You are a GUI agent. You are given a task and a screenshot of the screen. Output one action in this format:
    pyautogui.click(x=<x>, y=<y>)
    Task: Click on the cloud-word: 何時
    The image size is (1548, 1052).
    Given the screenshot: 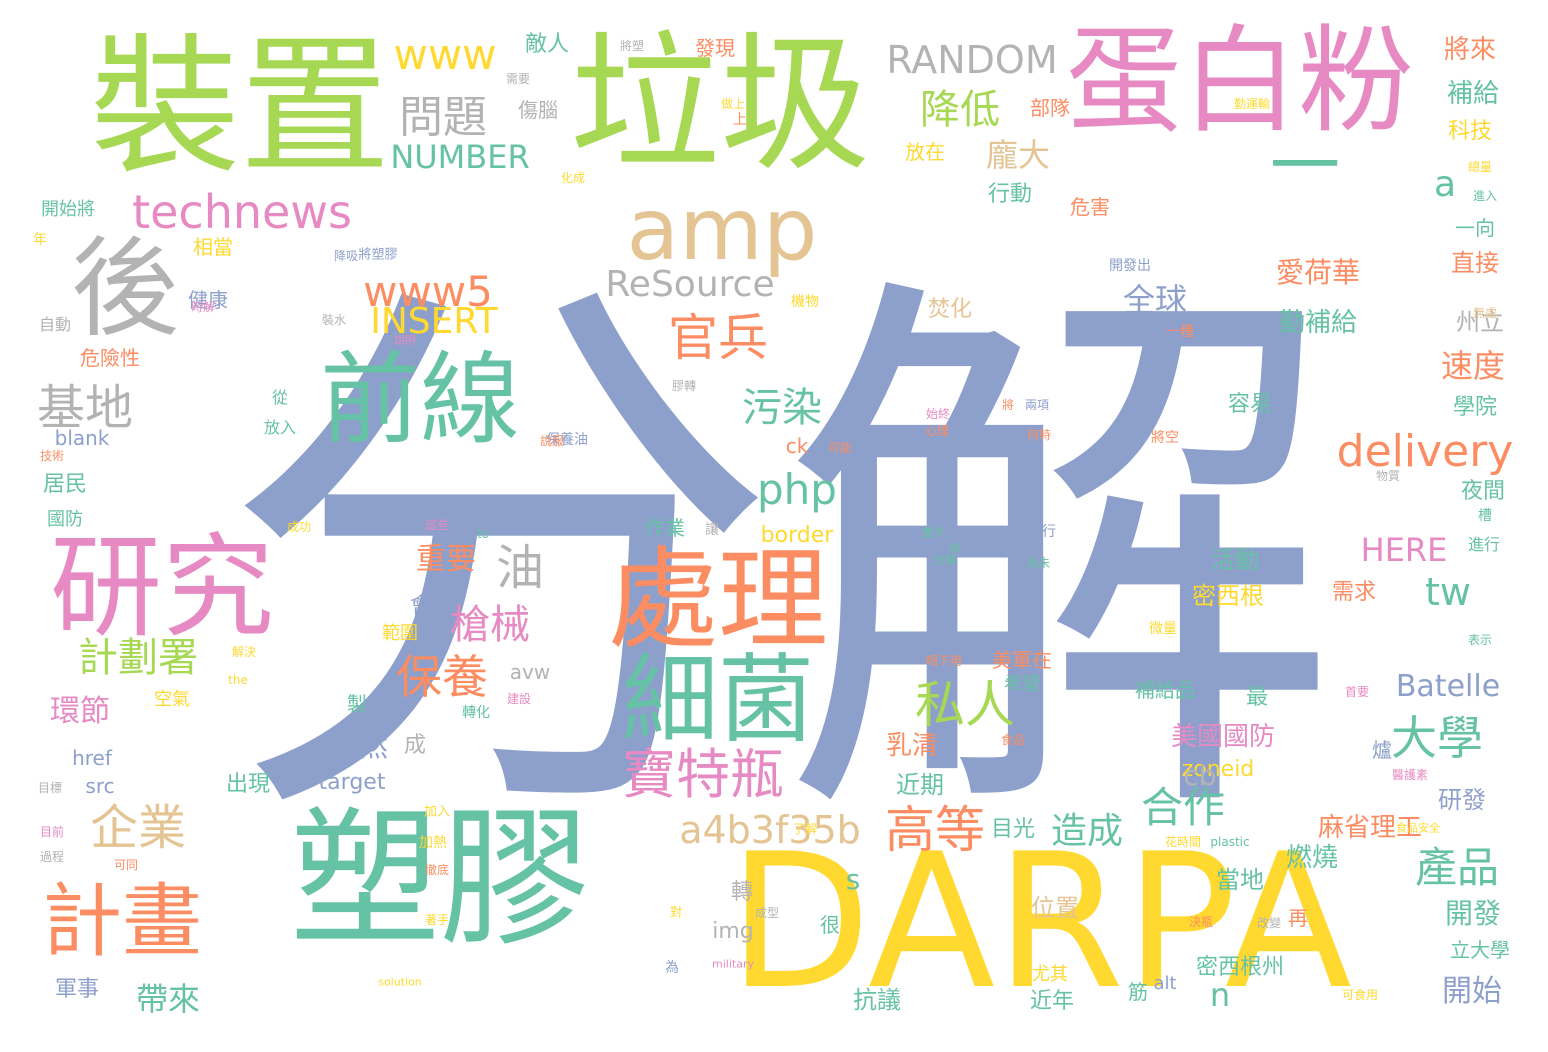 What is the action you would take?
    pyautogui.click(x=1039, y=435)
    